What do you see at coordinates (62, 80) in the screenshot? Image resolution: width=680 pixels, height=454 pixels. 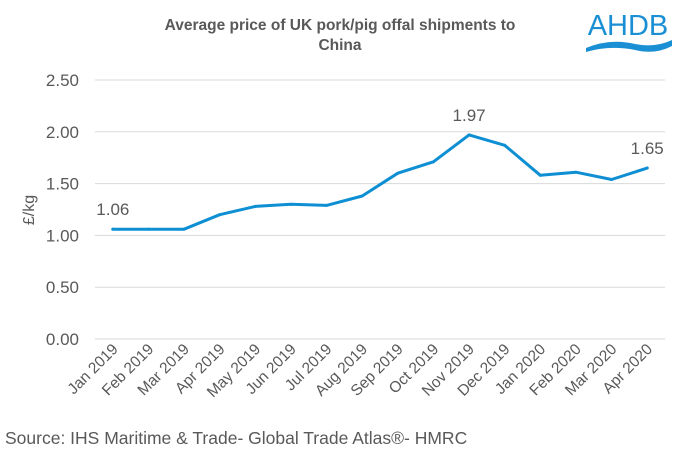 I see `y-tick-label: 2.50` at bounding box center [62, 80].